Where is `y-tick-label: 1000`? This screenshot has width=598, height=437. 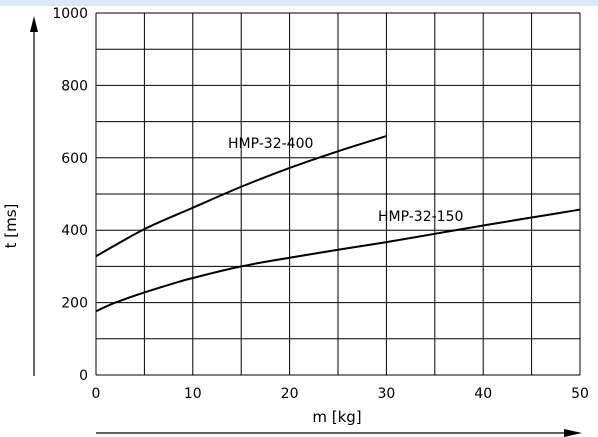
y-tick-label: 1000 is located at coordinates (70, 14).